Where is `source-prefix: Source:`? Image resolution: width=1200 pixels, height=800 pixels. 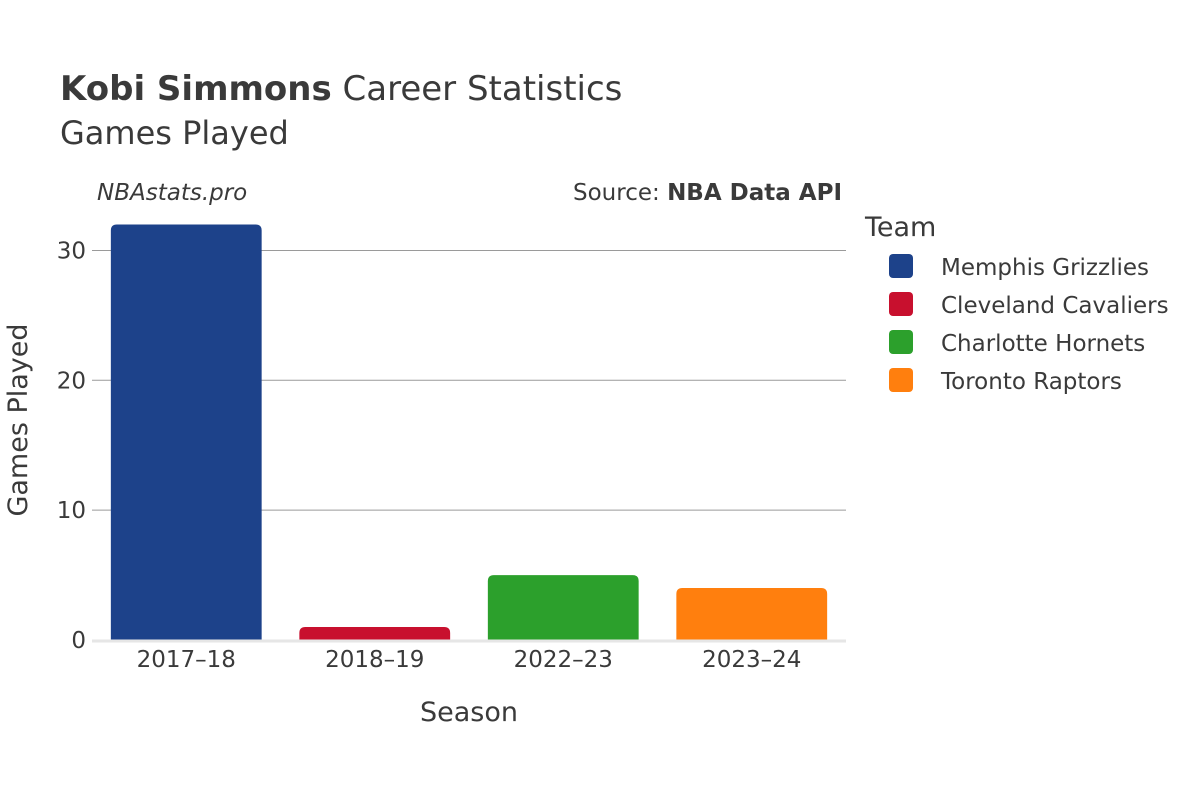 source-prefix: Source: is located at coordinates (620, 193).